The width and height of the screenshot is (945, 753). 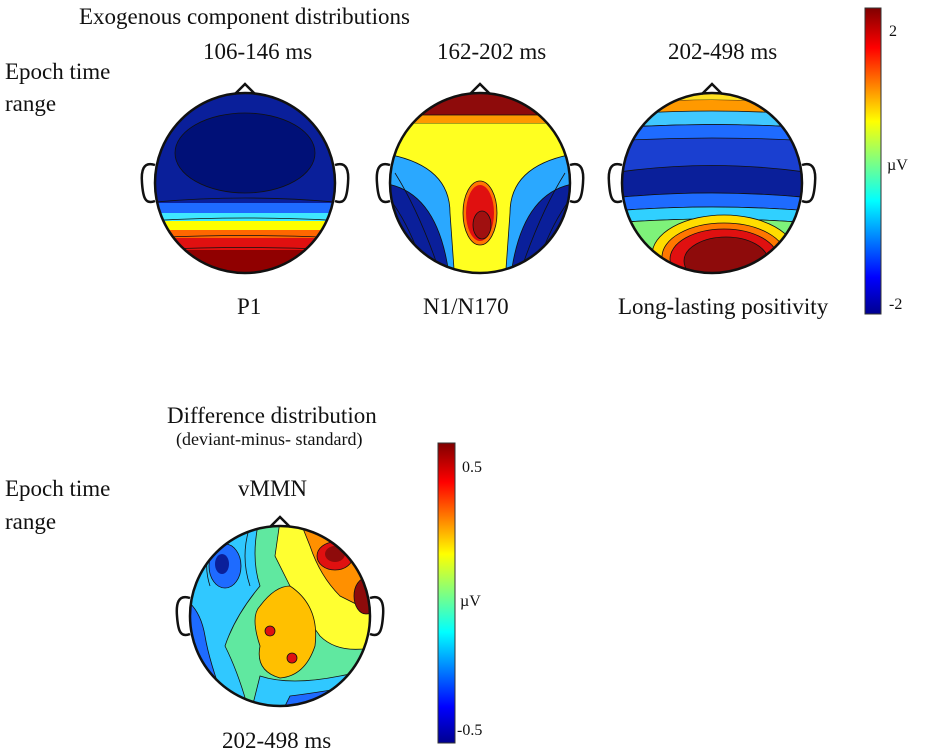 What do you see at coordinates (222, 564) in the screenshot?
I see `vmmn-dark-spot` at bounding box center [222, 564].